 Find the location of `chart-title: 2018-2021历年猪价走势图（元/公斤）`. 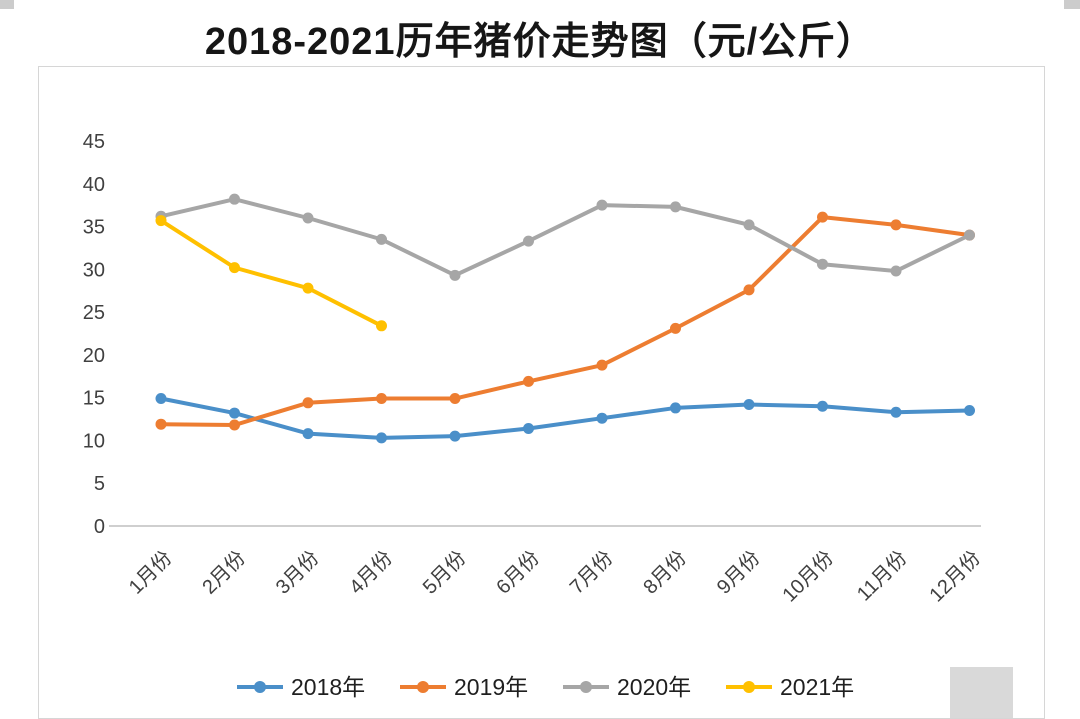

chart-title: 2018-2021历年猪价走势图（元/公斤） is located at coordinates (540, 42).